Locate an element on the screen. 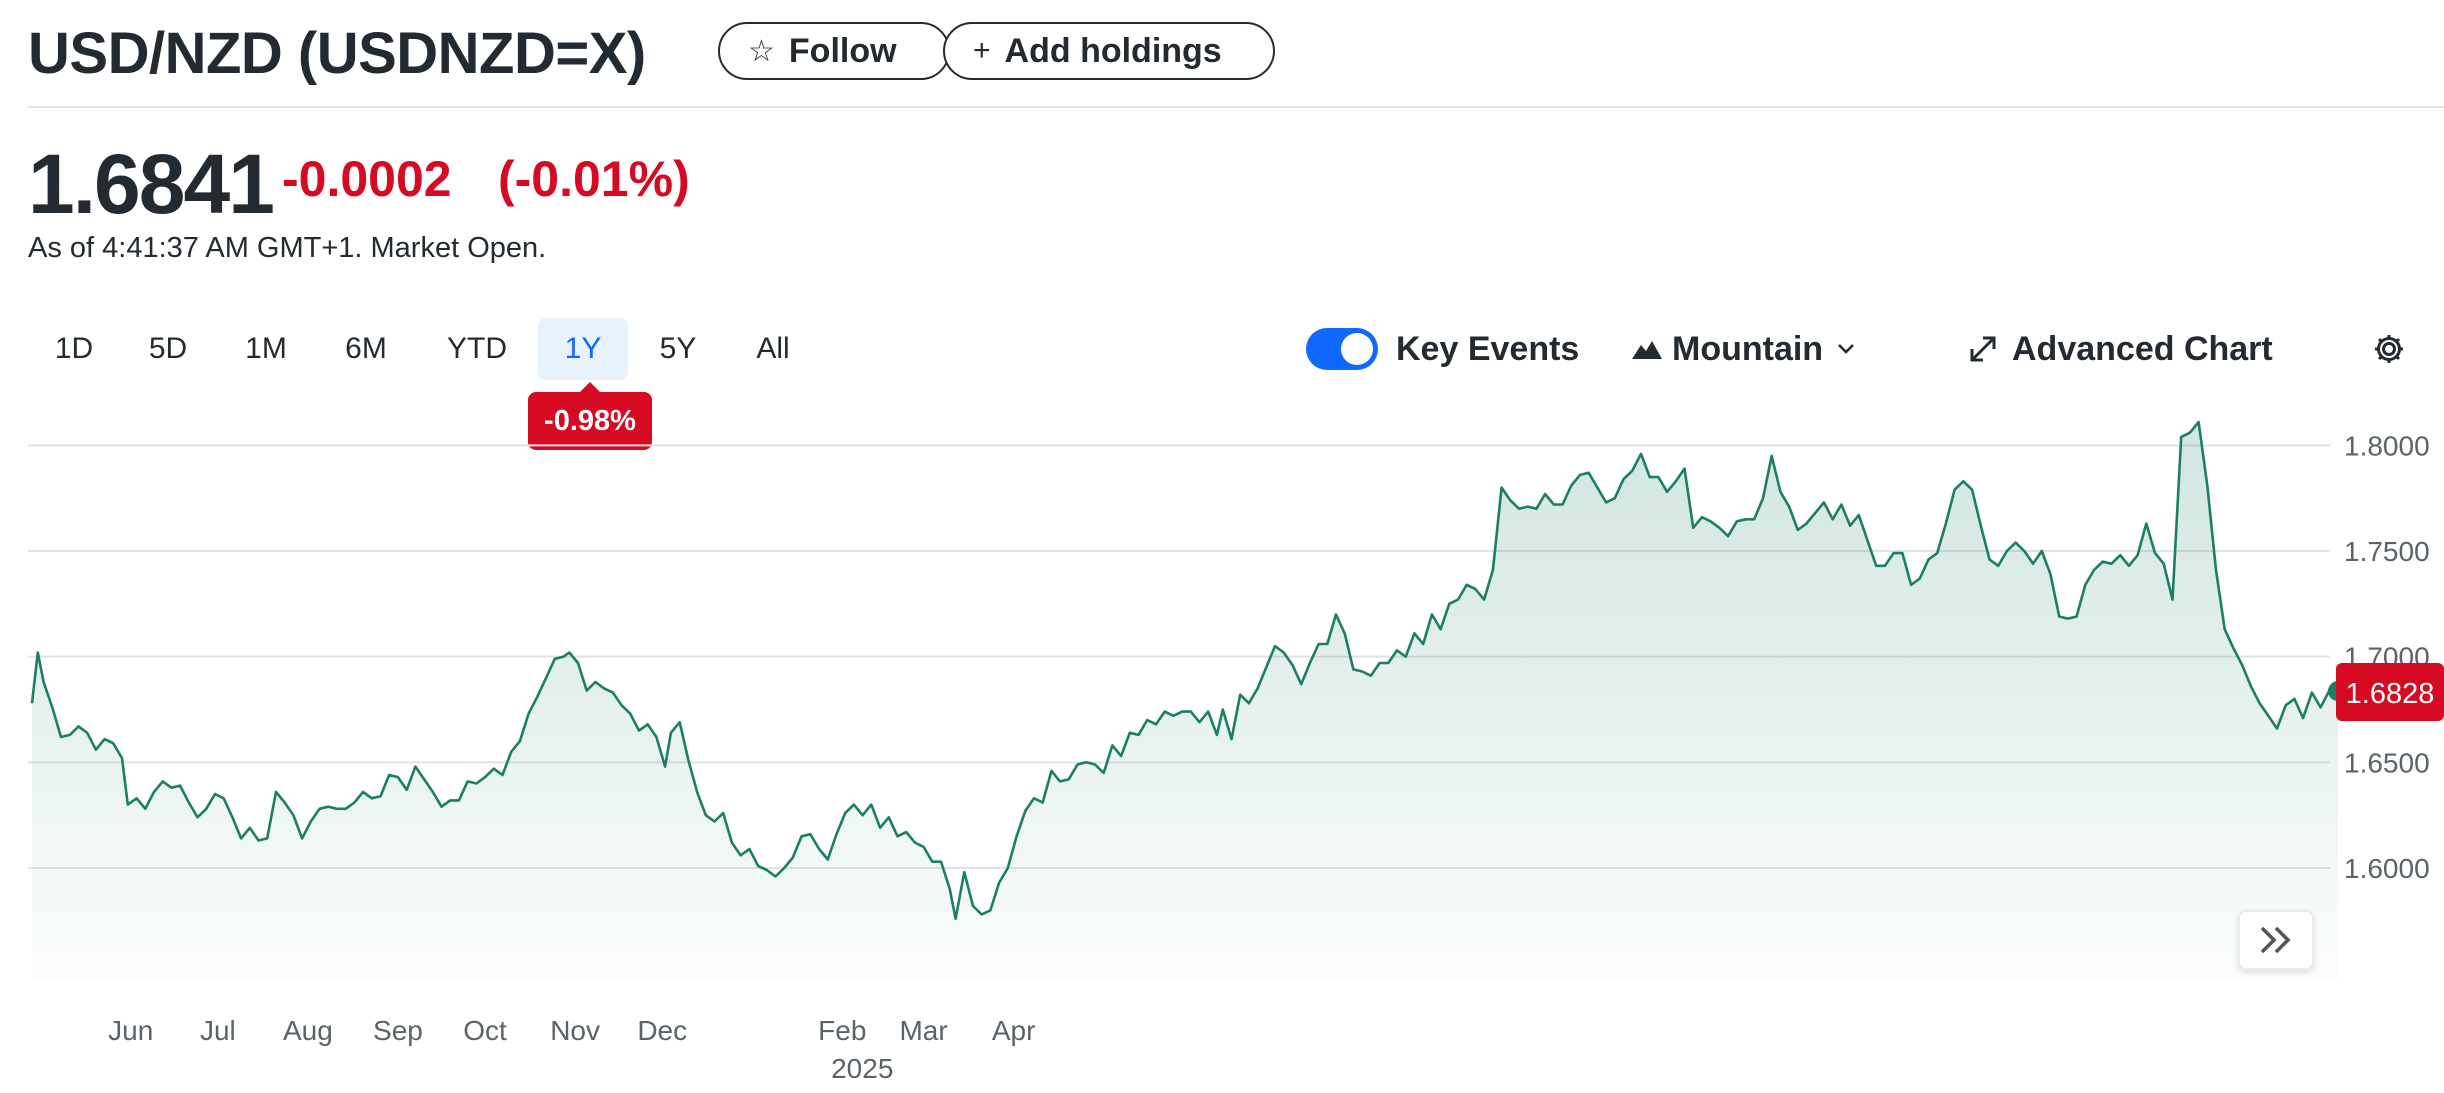 Image resolution: width=2444 pixels, height=1093 pixels. key-events-toggle is located at coordinates (1342, 349).